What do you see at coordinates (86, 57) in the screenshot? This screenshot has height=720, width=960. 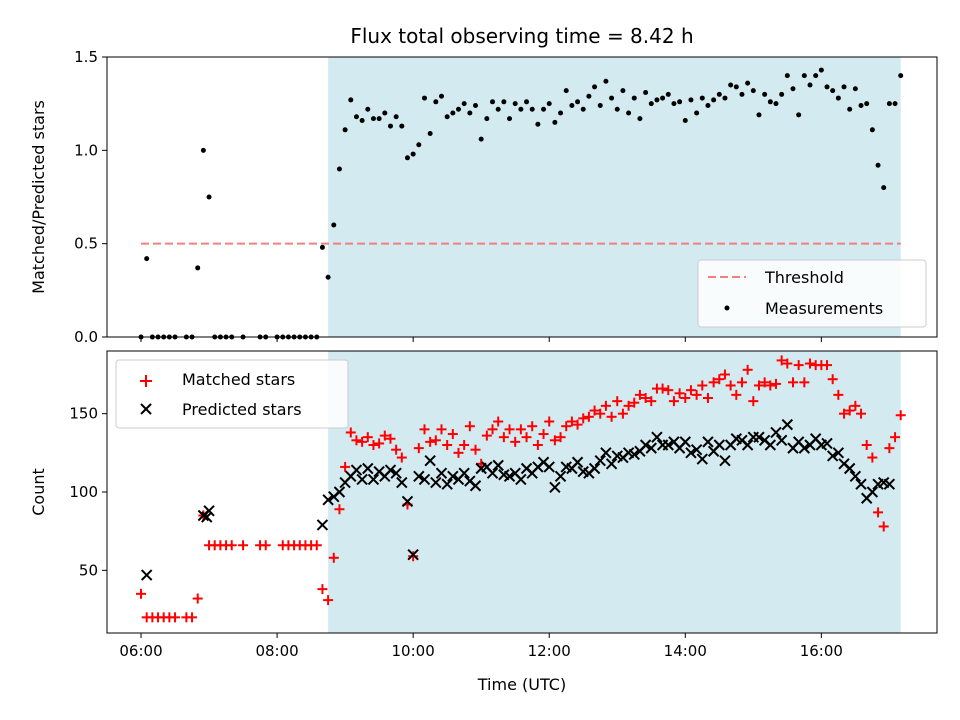 I see `y-tick-label: 1.5` at bounding box center [86, 57].